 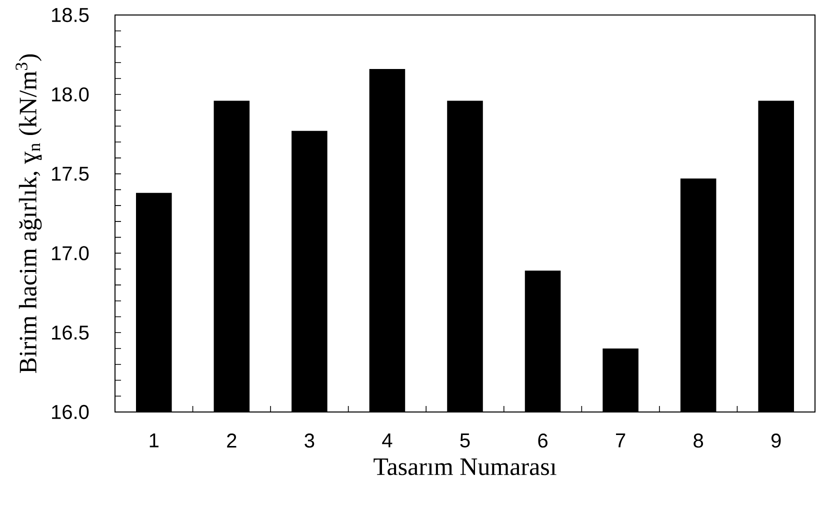 What do you see at coordinates (70, 94) in the screenshot?
I see `y-tick-label: 18.0` at bounding box center [70, 94].